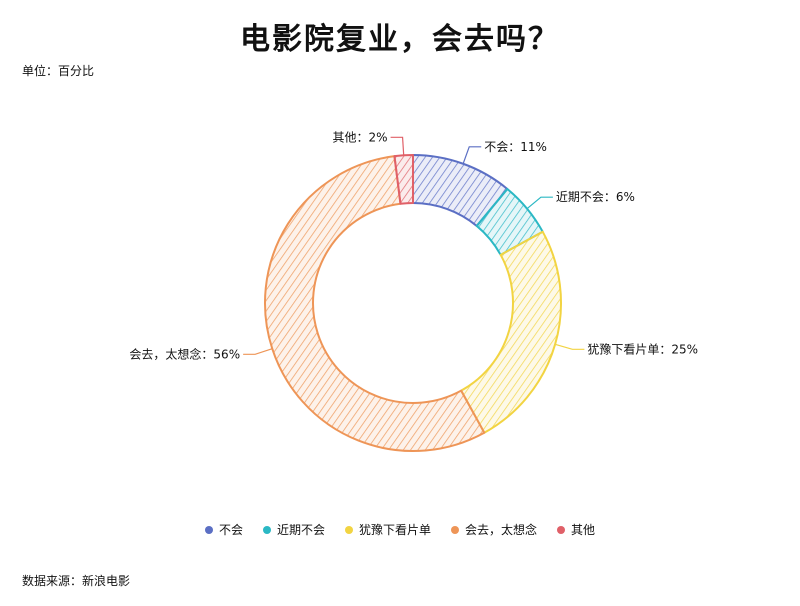 Image resolution: width=800 pixels, height=606 pixels. I want to click on legend-label-2: 犹豫下看片单, so click(394, 530).